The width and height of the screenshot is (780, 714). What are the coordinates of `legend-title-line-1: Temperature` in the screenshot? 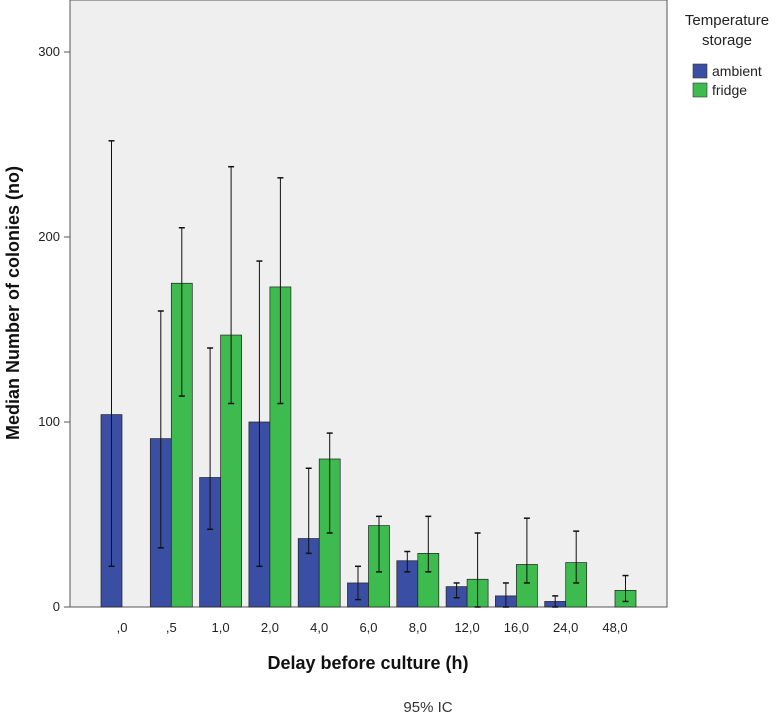 It's located at (727, 20).